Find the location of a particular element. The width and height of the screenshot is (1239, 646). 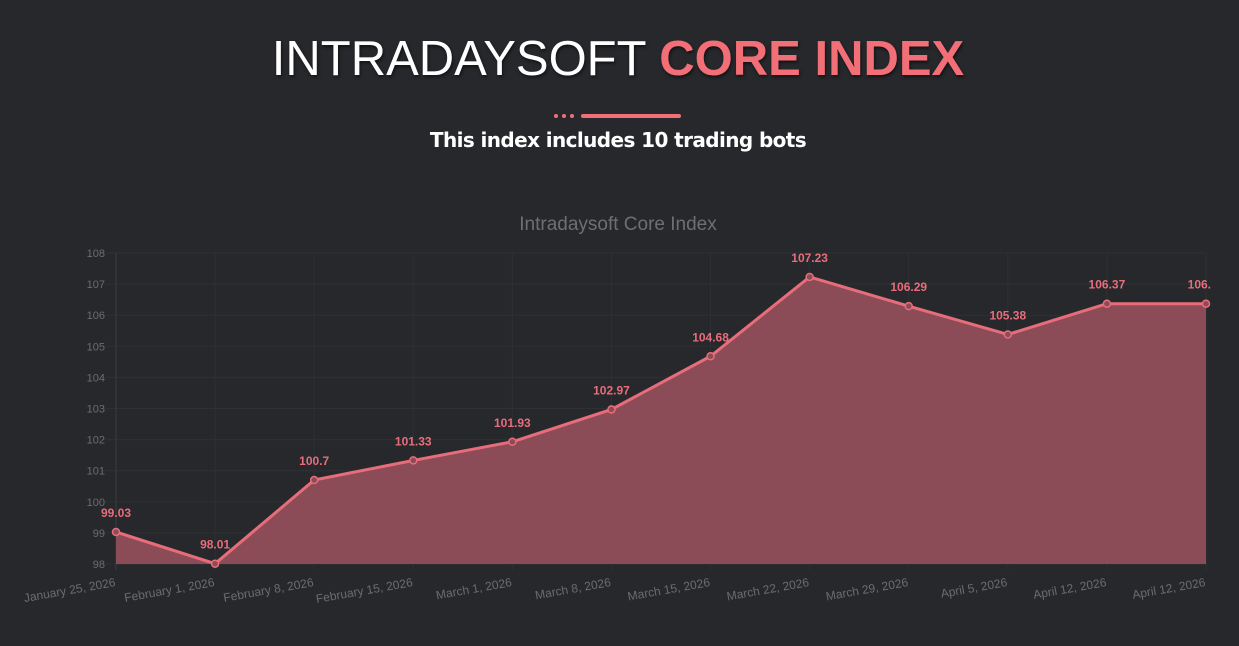

data-label: 107.23 is located at coordinates (809, 258).